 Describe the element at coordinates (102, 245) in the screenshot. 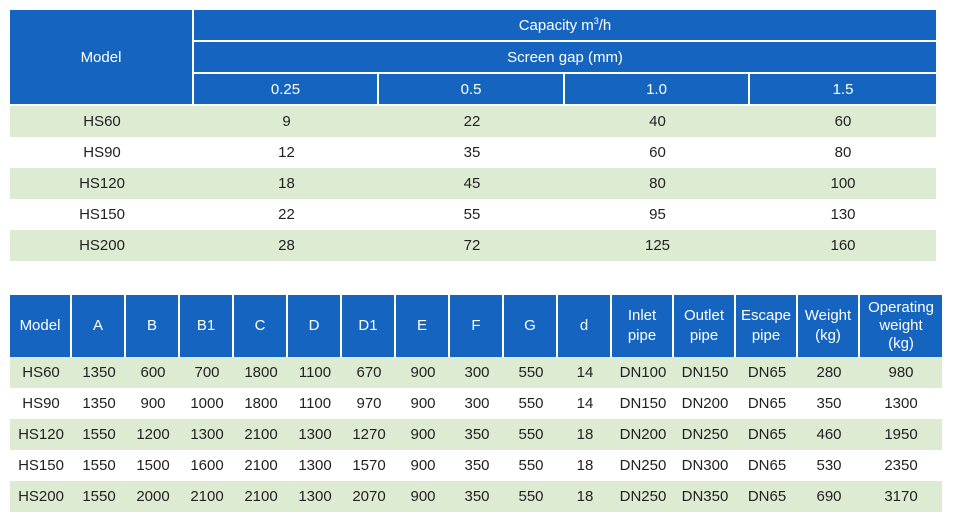

I see `model-cell: HS200` at that location.